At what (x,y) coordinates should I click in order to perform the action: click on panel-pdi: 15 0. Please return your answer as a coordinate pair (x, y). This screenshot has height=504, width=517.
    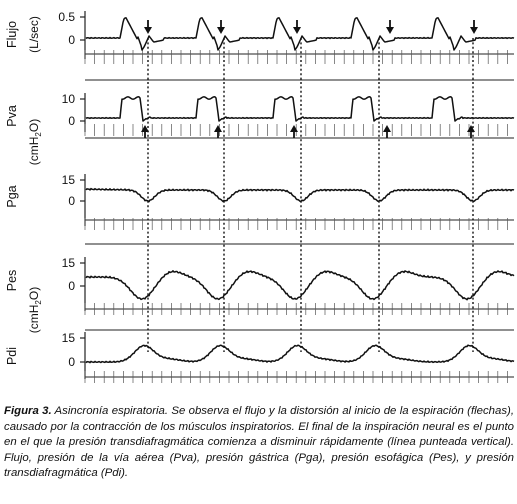
    Looking at the image, I should click on (288, 357).